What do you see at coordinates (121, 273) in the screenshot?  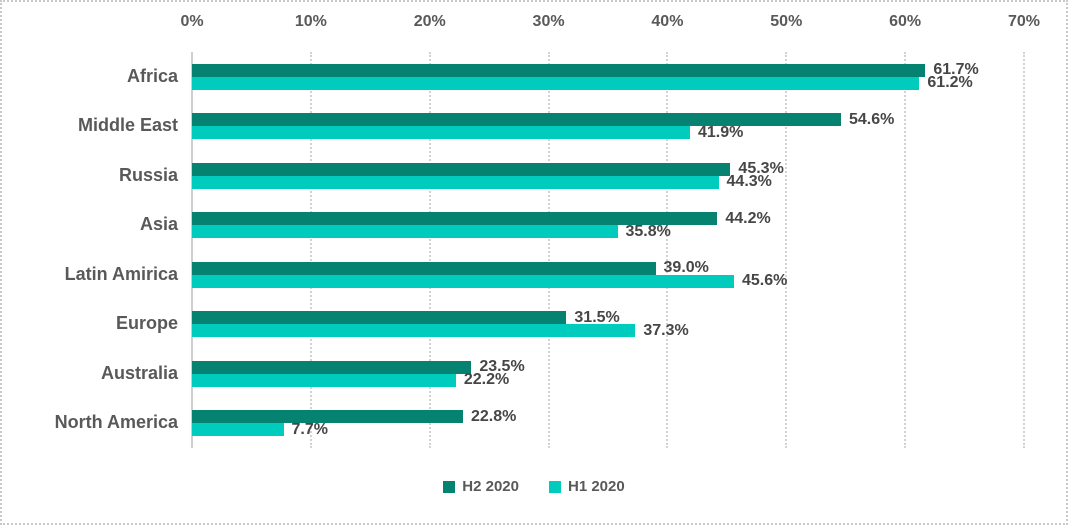 I see `category-label-latin-amirica: Latin Amirica` at bounding box center [121, 273].